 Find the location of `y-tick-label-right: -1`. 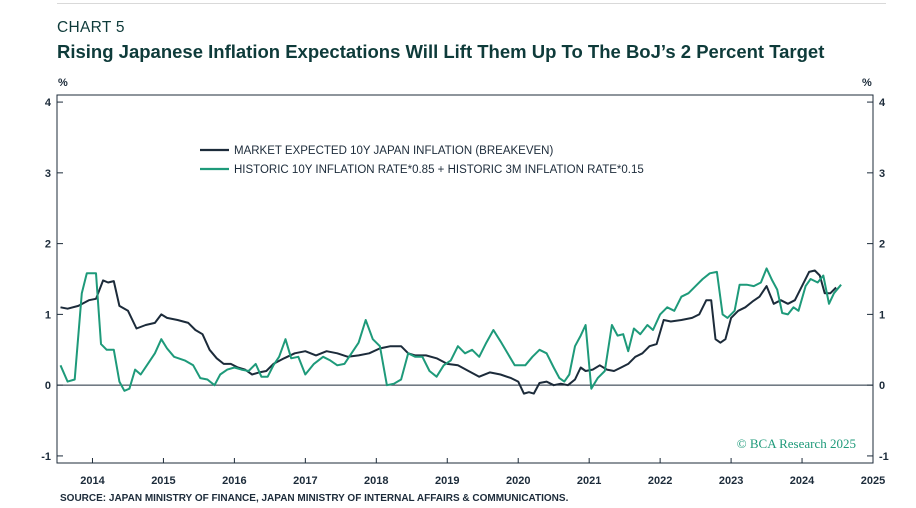

y-tick-label-right: -1 is located at coordinates (884, 457).